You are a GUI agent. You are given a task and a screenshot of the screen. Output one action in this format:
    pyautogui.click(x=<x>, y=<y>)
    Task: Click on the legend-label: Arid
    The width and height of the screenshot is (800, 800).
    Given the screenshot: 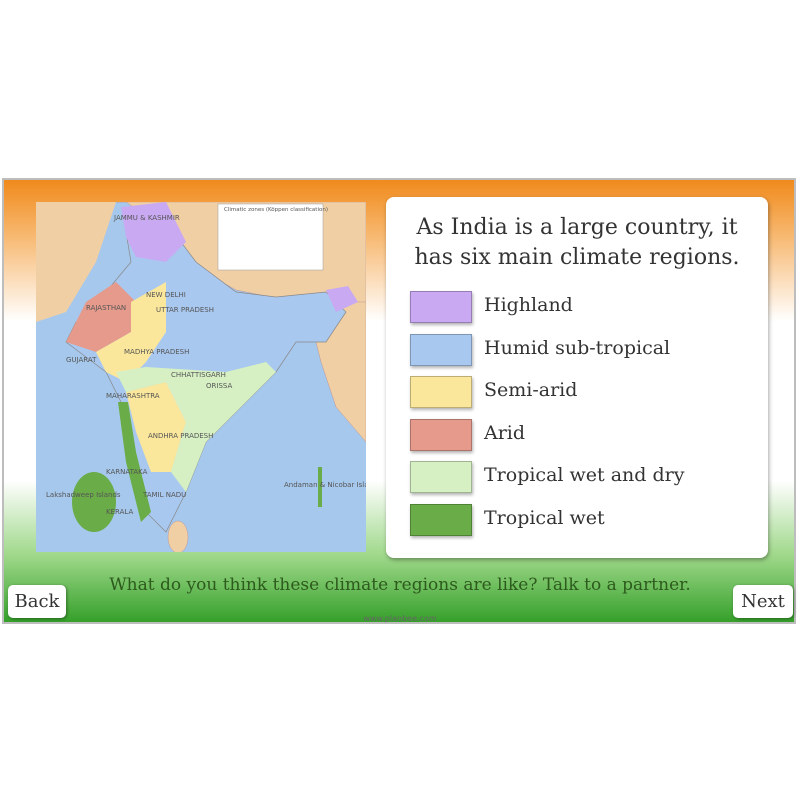 What is the action you would take?
    pyautogui.click(x=505, y=432)
    